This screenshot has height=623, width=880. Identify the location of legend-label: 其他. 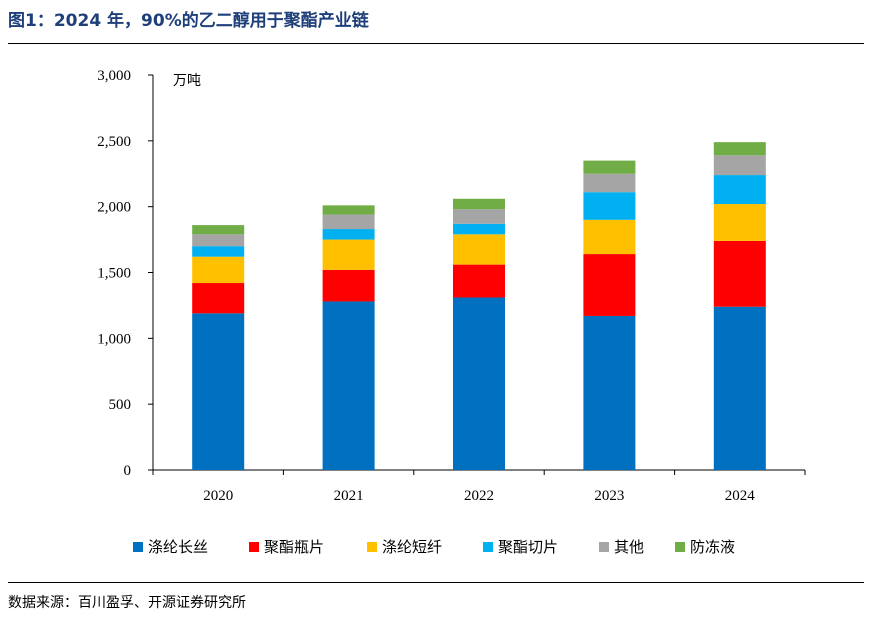
(629, 547).